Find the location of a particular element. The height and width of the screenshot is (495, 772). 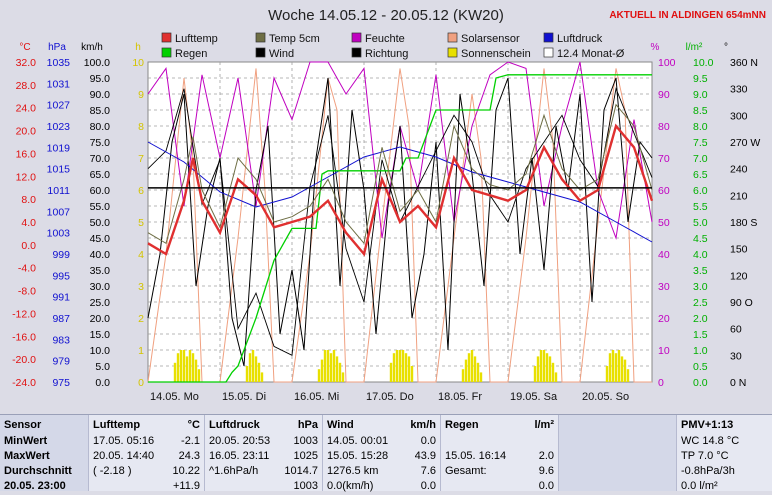

luftdruck-max-value: 1025 is located at coordinates (305, 456).